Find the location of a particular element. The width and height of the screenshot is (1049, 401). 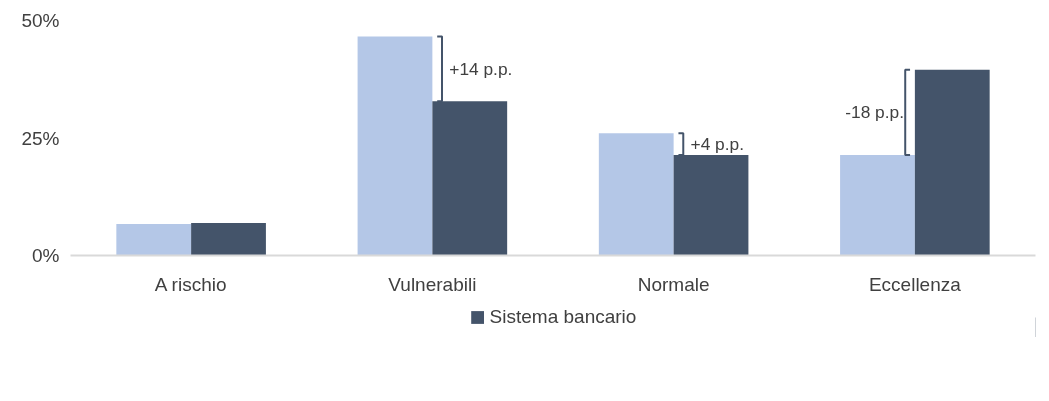

x-tick-label: Eccellenza is located at coordinates (915, 284).